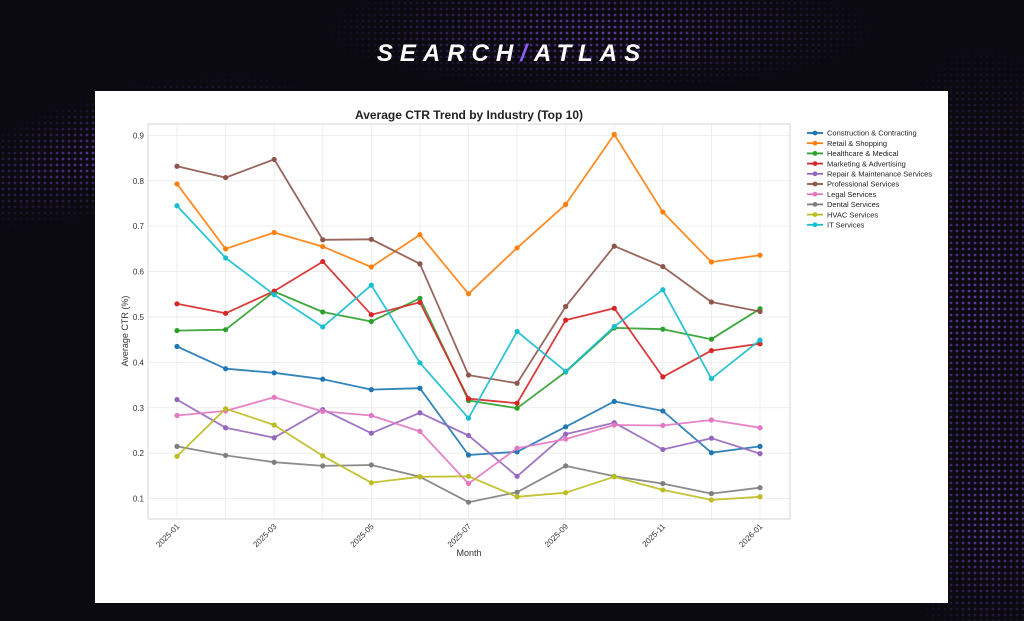  Describe the element at coordinates (751, 536) in the screenshot. I see `x-tick-label: 2026-01` at that location.